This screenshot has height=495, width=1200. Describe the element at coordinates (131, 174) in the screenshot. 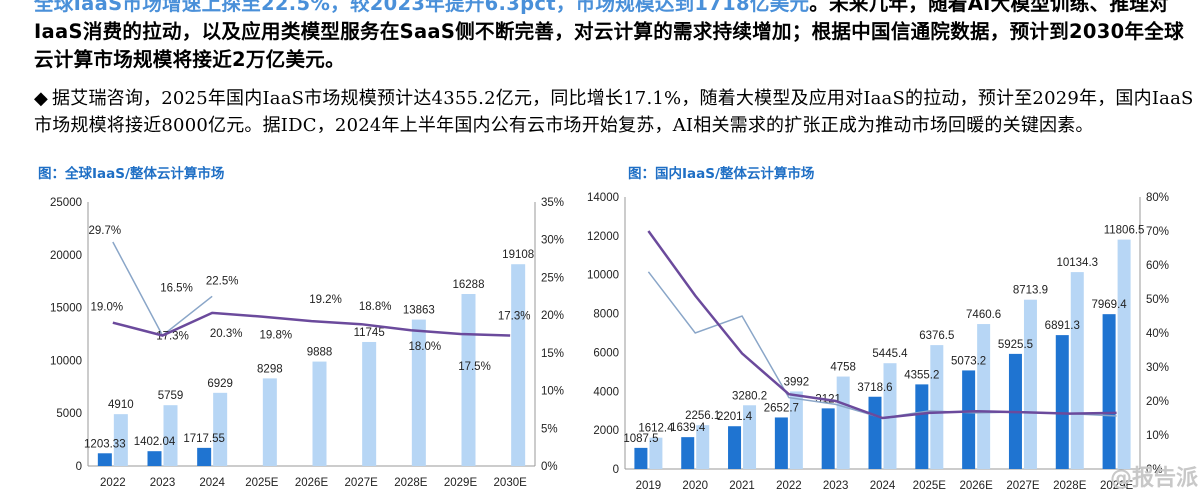

I see `chart-title-global: 图：全球IaaS/整体云计算市场` at that location.